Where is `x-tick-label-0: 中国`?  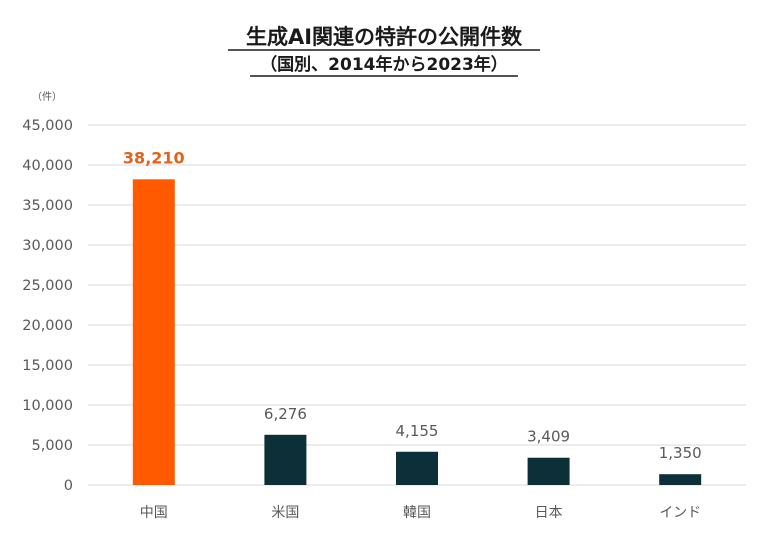
x-tick-label-0: 中国 is located at coordinates (154, 513).